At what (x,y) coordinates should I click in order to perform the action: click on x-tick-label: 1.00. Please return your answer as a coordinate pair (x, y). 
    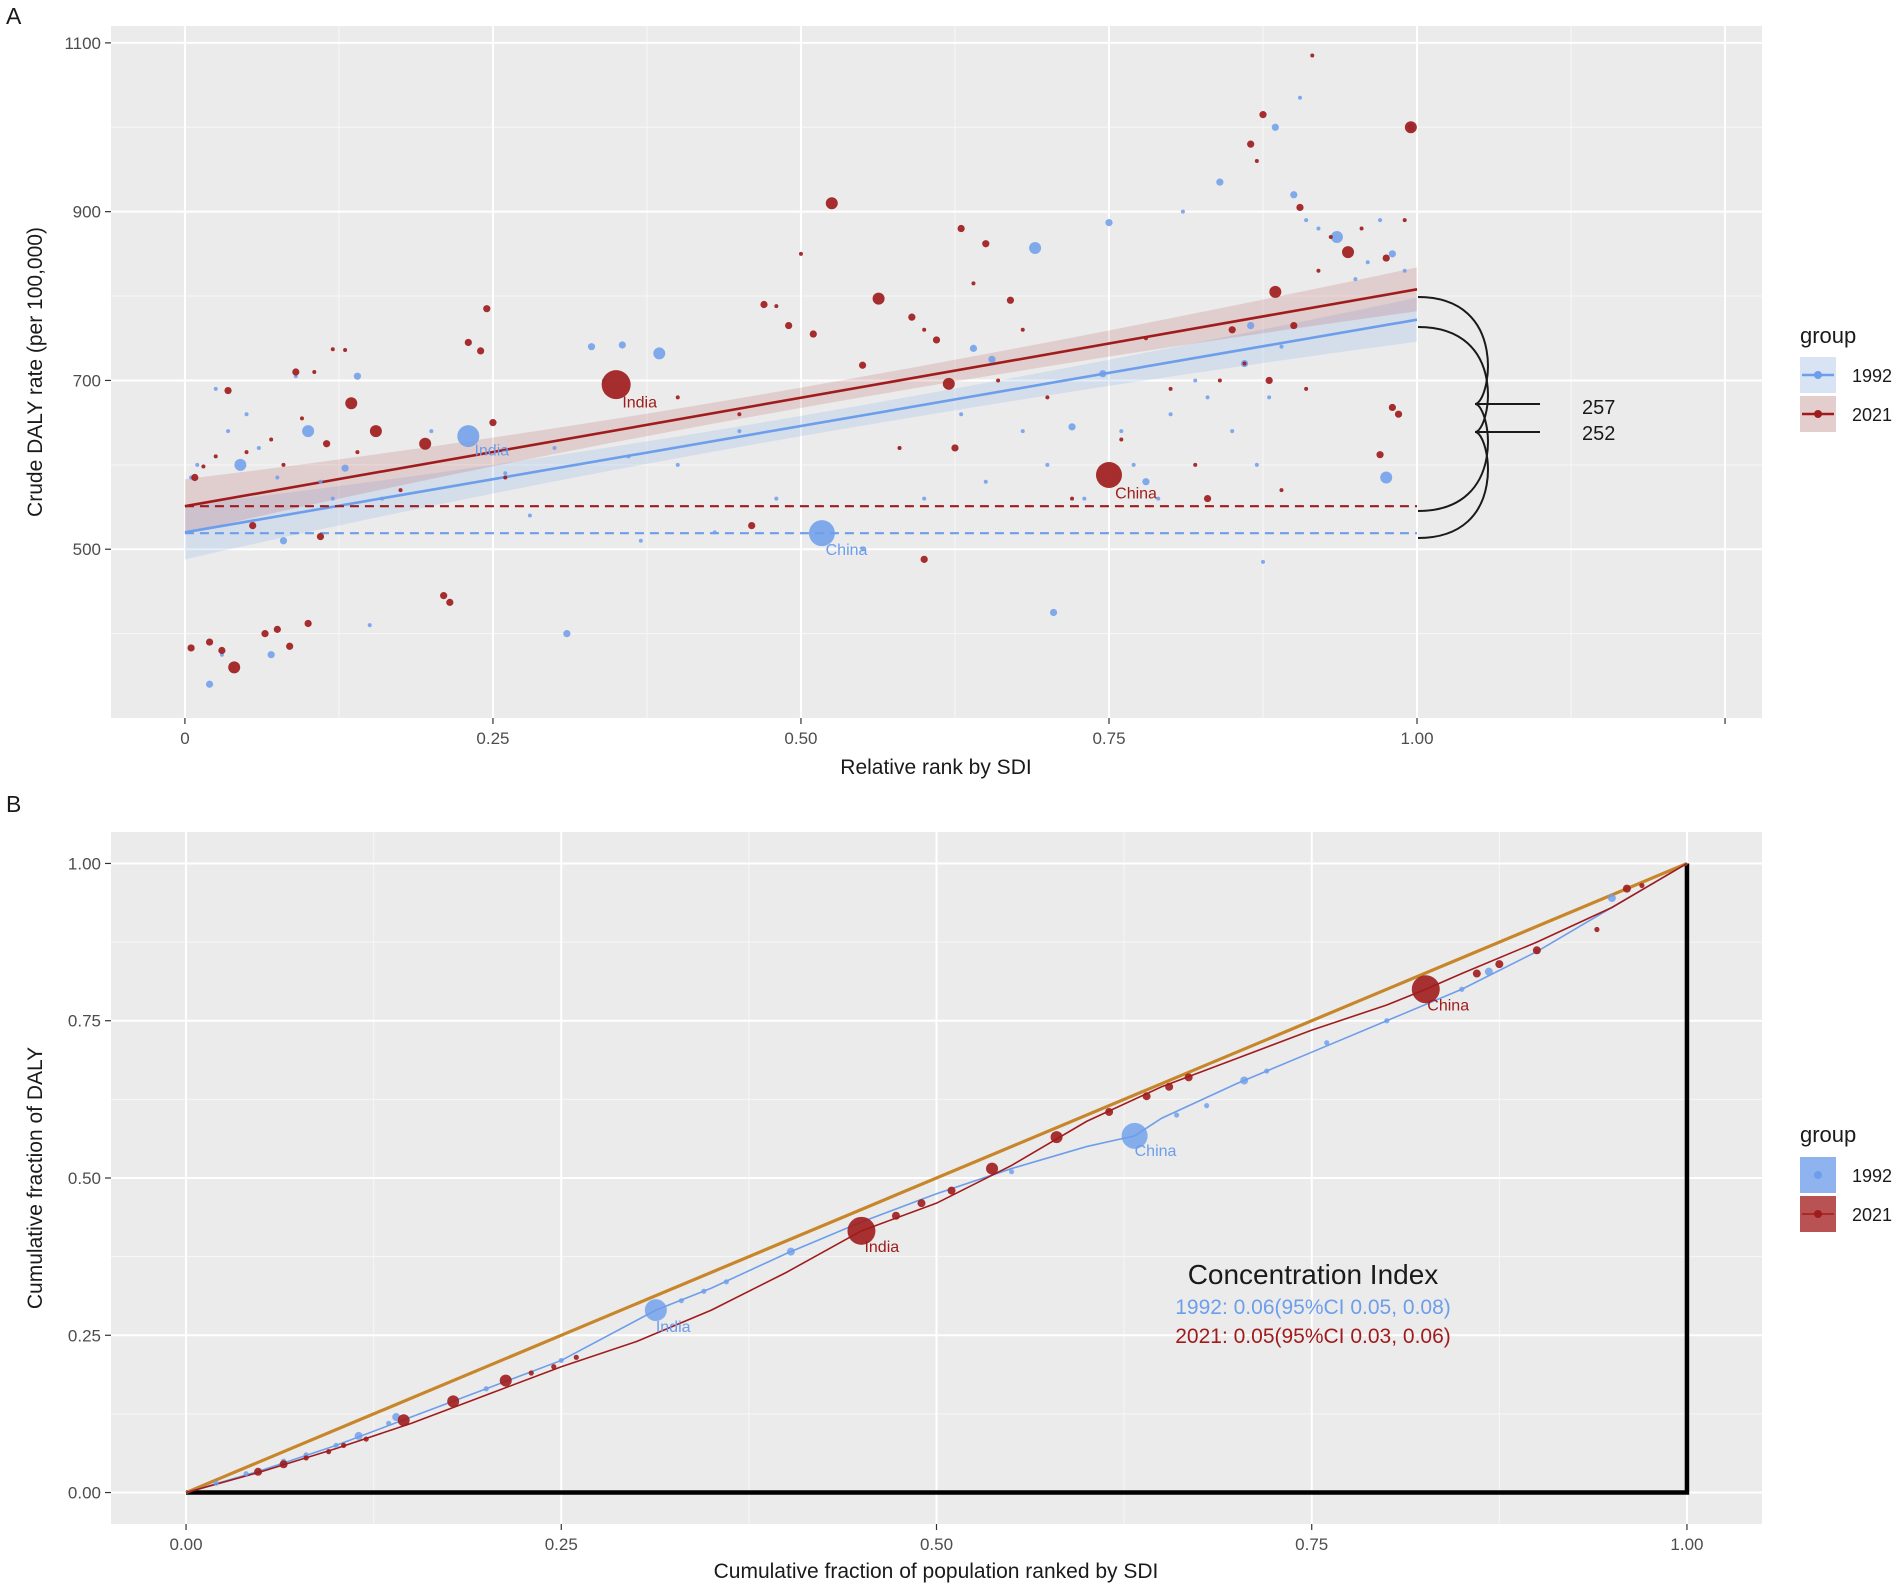
    Looking at the image, I should click on (1416, 738).